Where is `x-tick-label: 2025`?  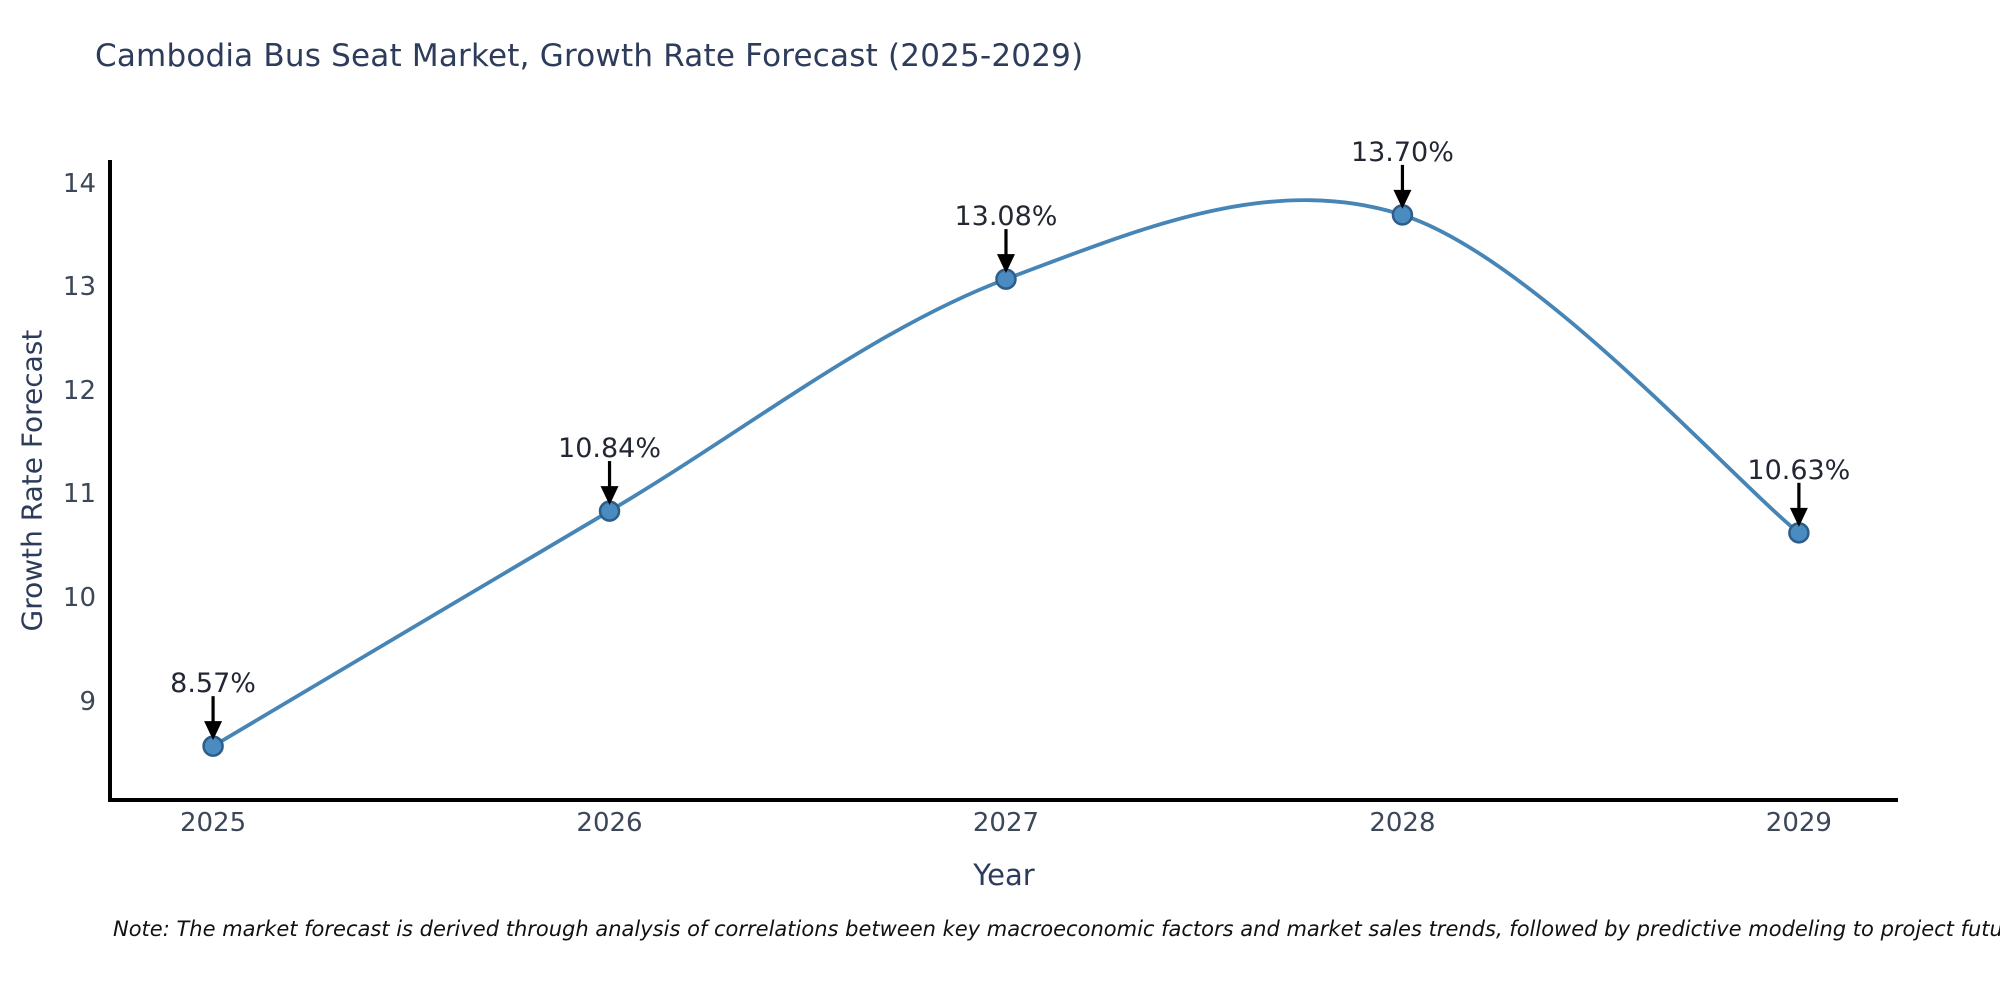
x-tick-label: 2025 is located at coordinates (213, 823).